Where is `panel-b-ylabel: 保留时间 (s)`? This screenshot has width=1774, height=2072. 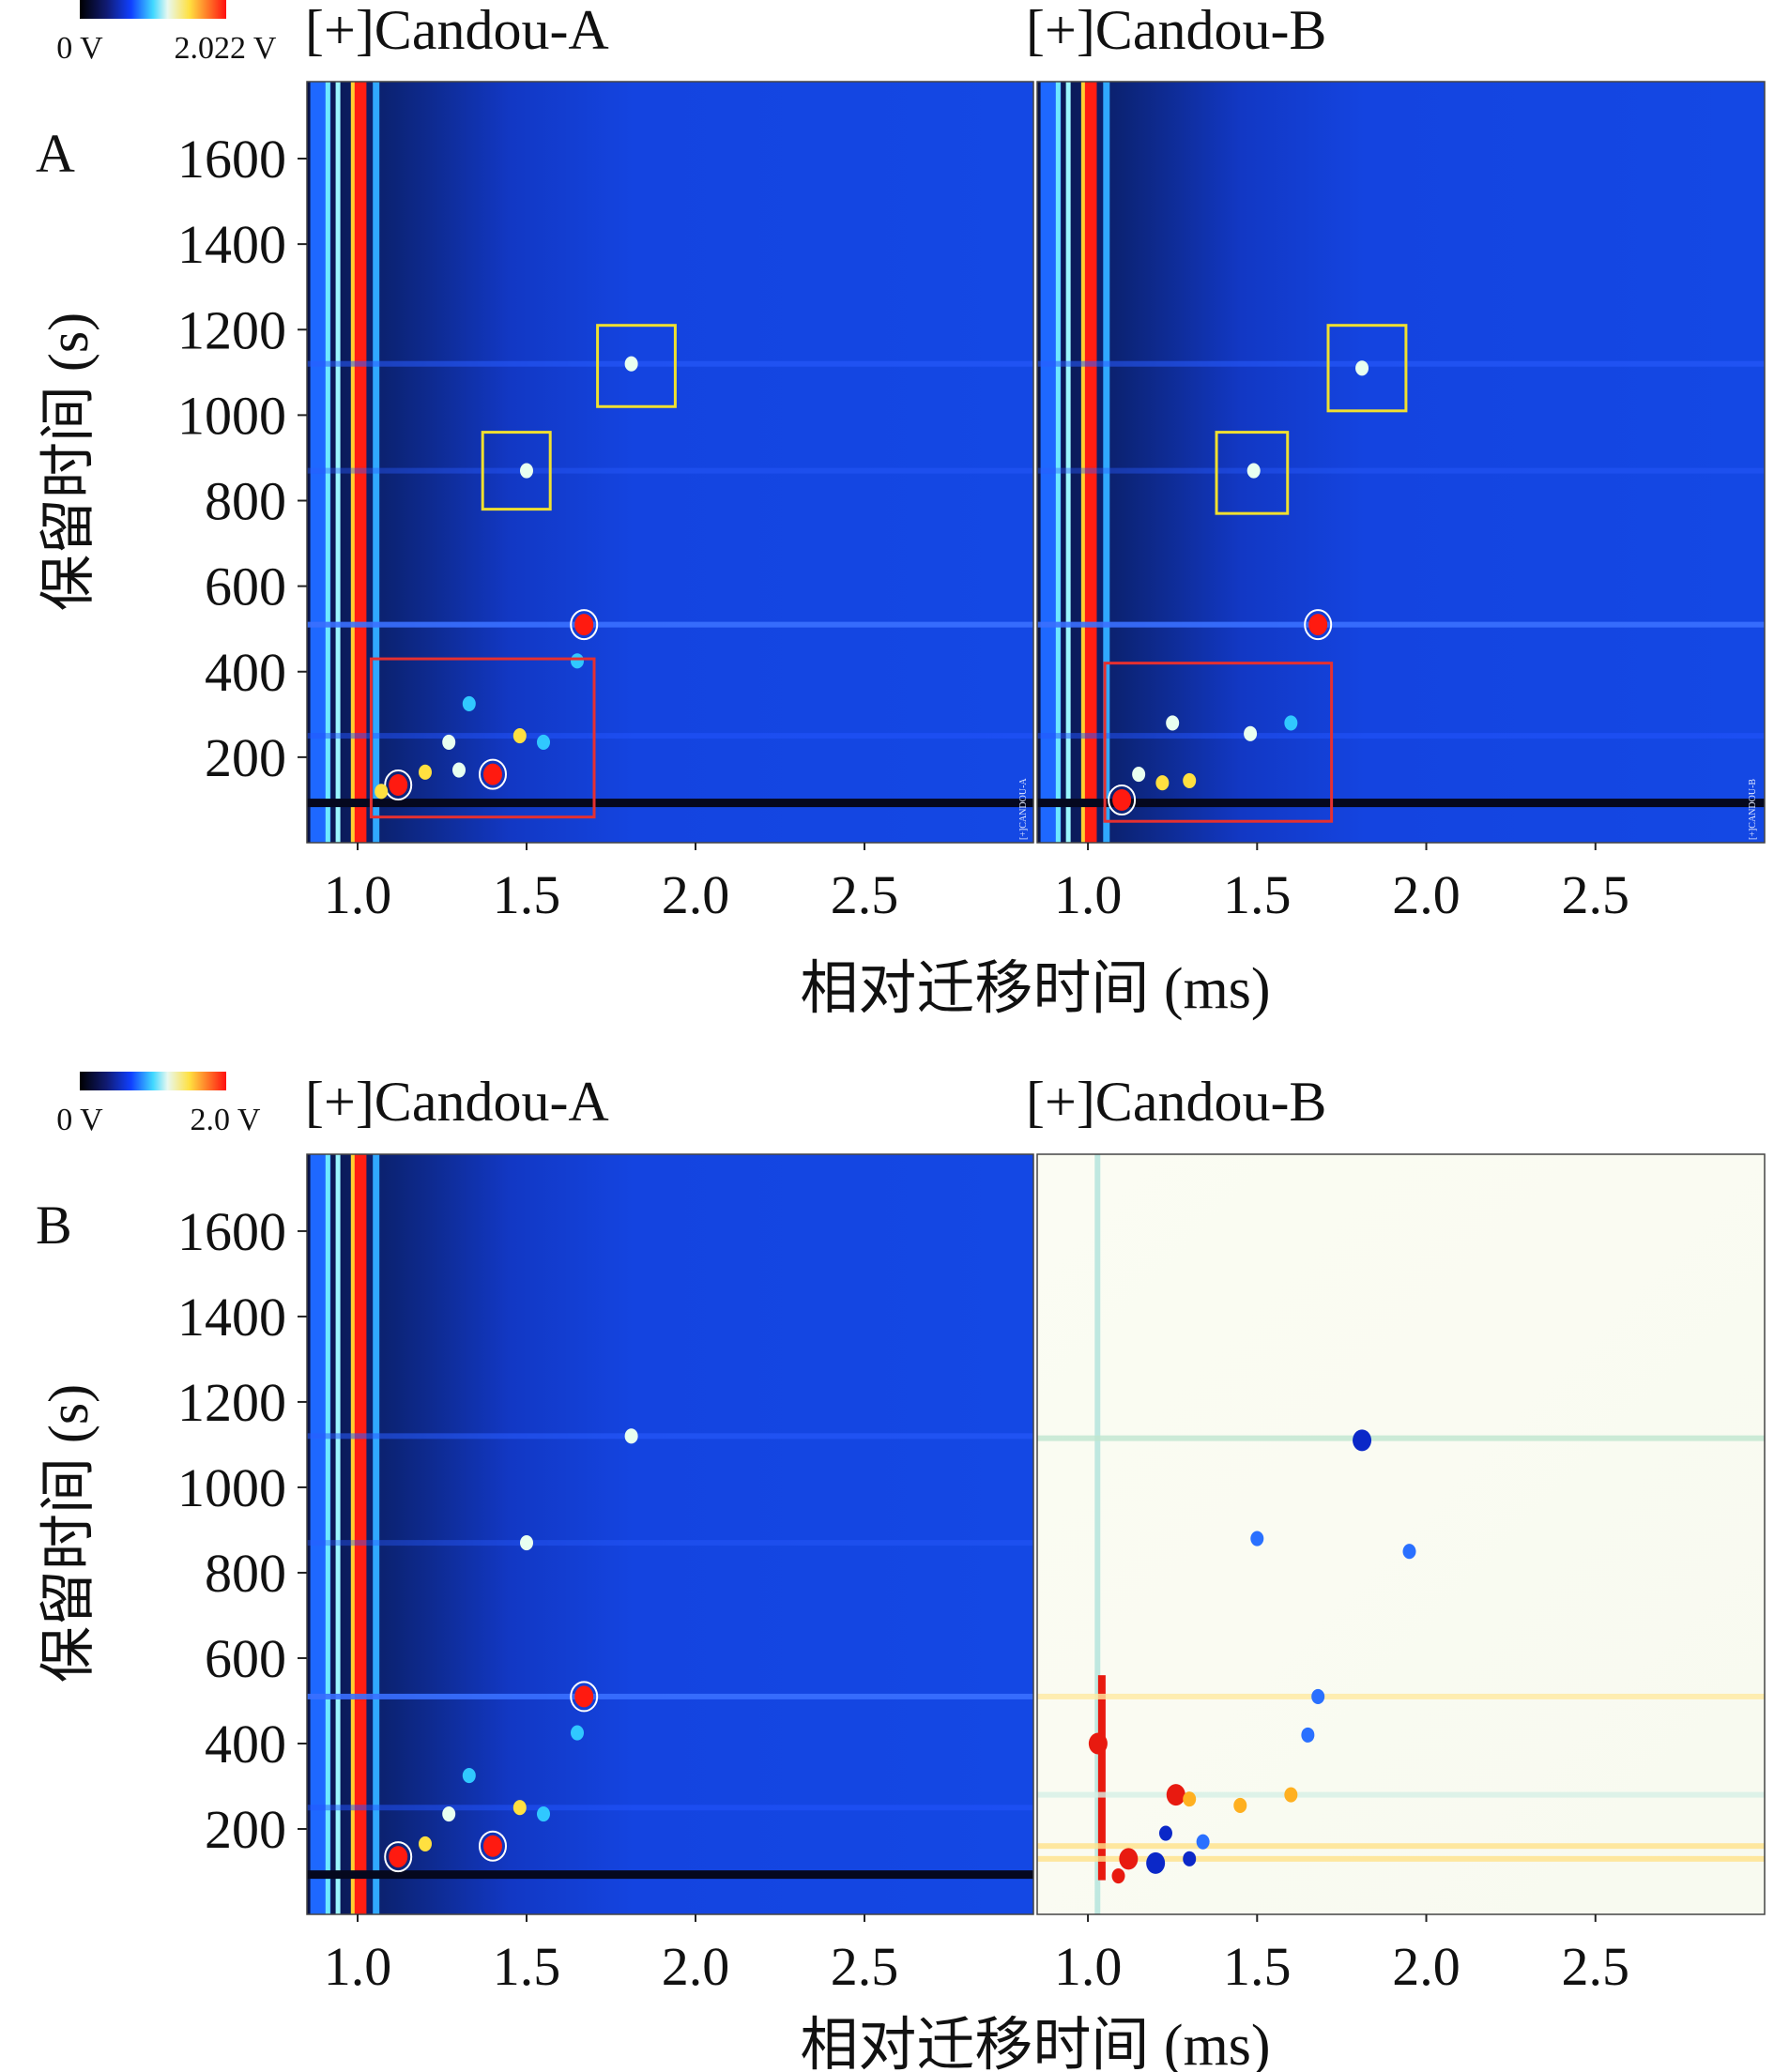 panel-b-ylabel: 保留时间 (s) is located at coordinates (68, 1533).